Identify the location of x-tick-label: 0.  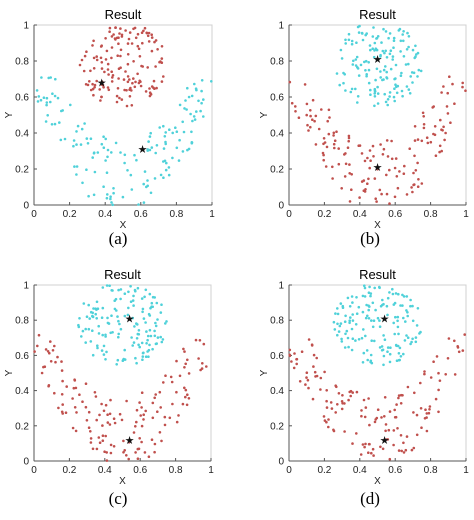
(34, 214).